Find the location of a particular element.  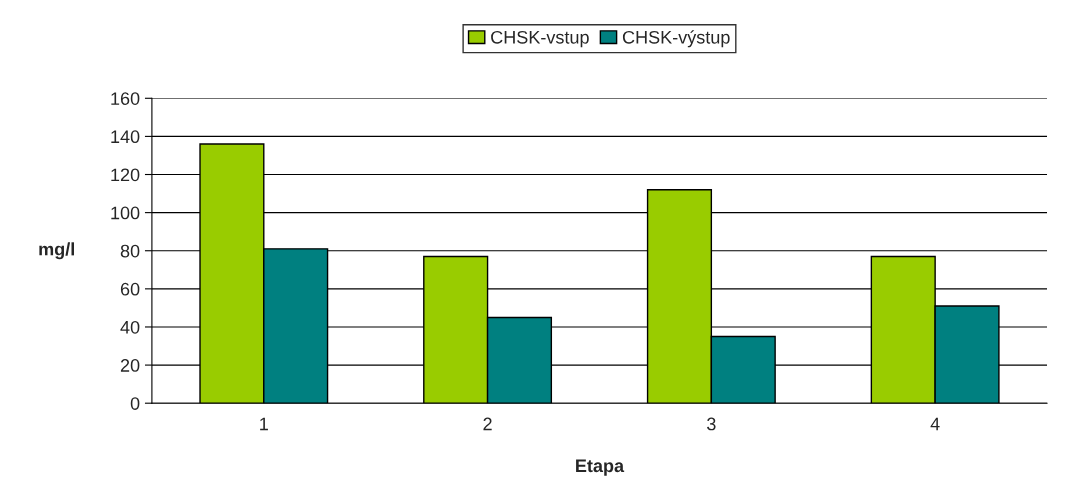

legend-label: CHSK-výstup is located at coordinates (676, 39).